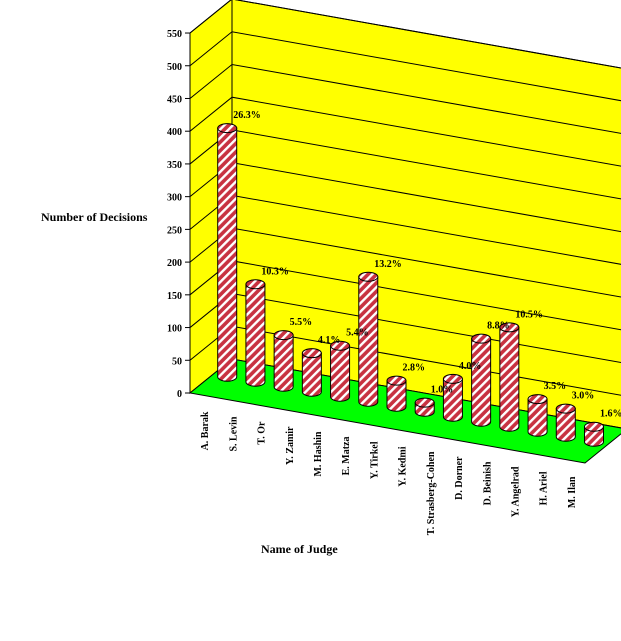  Describe the element at coordinates (290, 445) in the screenshot. I see `category-label: Y. Zamir` at that location.